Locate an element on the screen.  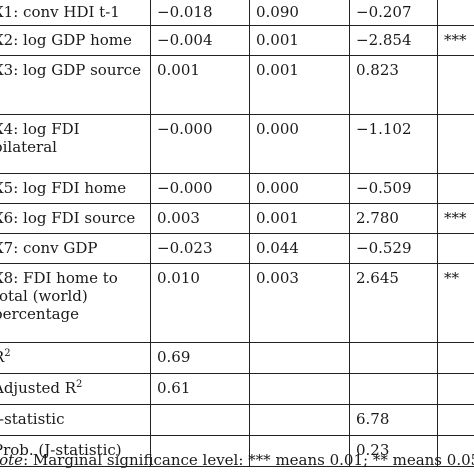
coefficient-cell: −0.018 is located at coordinates (200, 13).